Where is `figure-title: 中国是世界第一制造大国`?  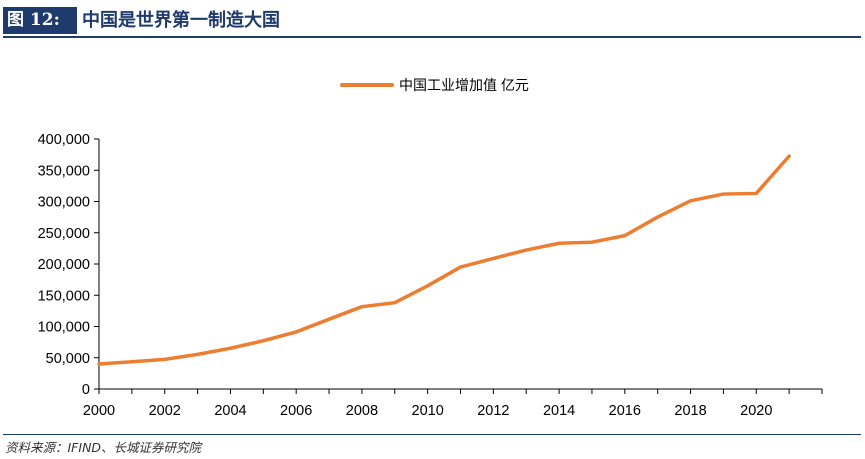 figure-title: 中国是世界第一制造大国 is located at coordinates (181, 20).